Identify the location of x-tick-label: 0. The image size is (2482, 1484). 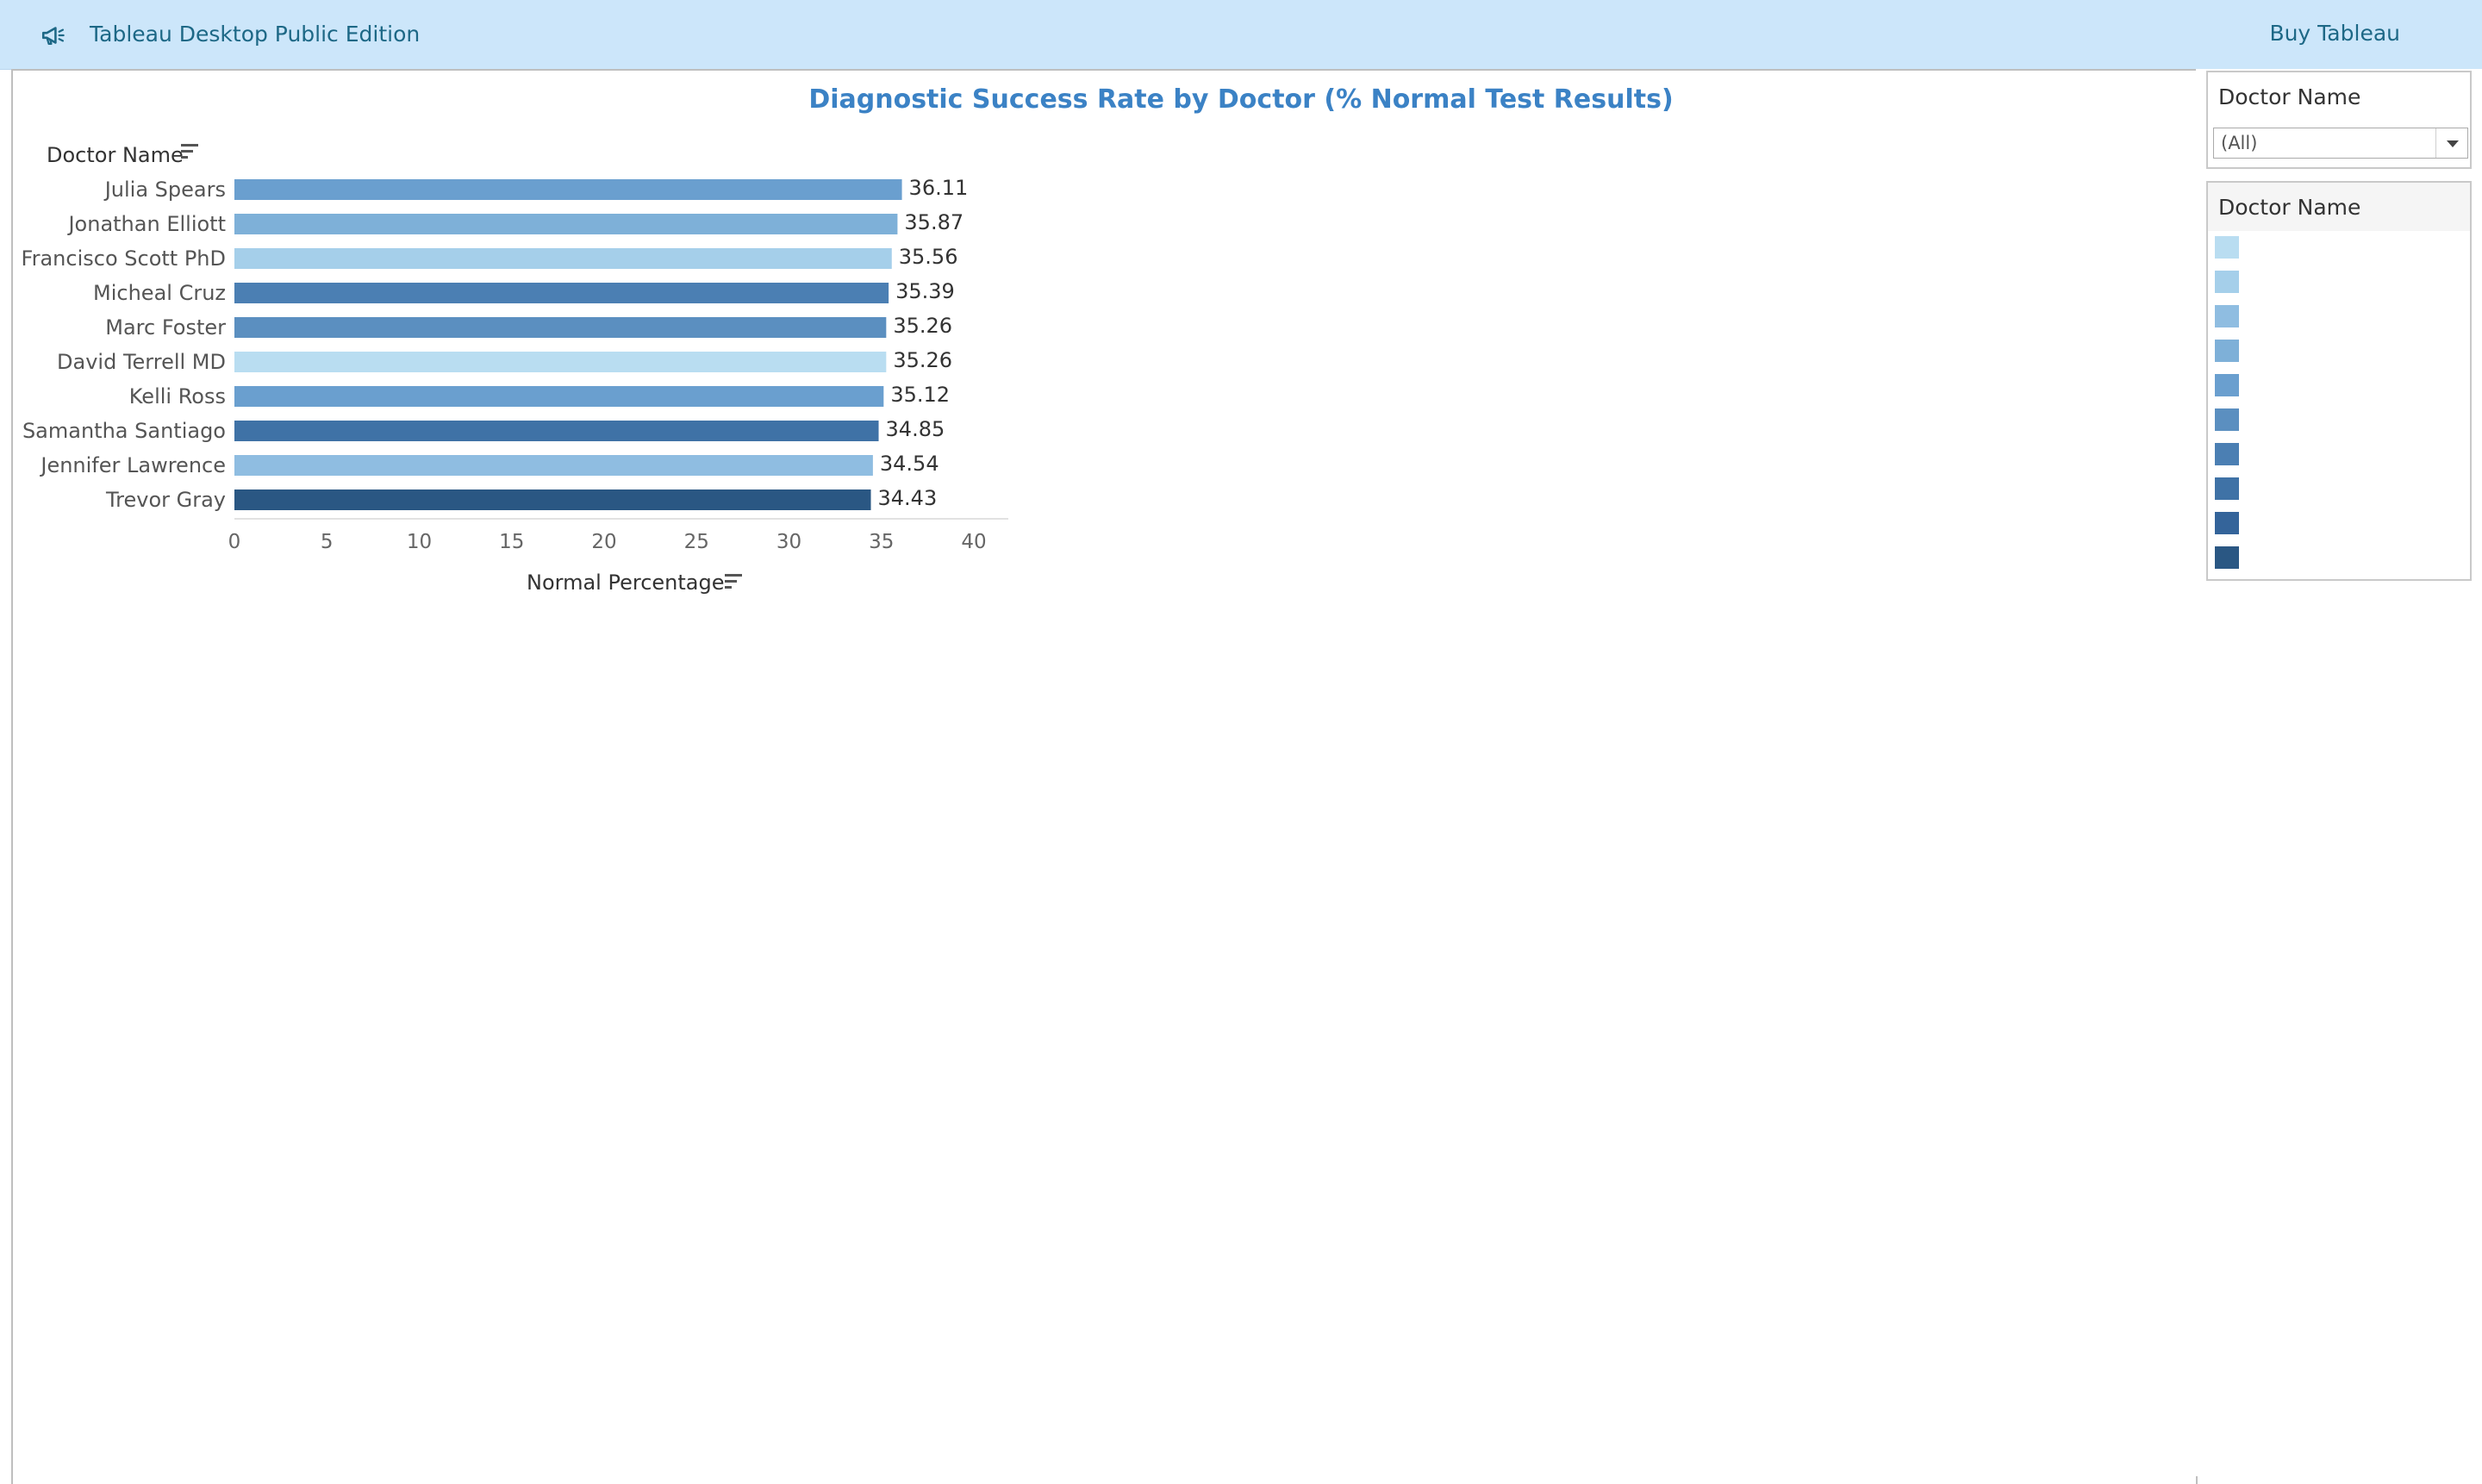
(234, 542).